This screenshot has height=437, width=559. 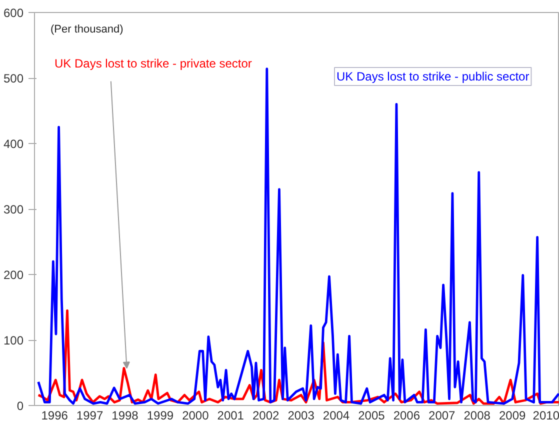 I want to click on x-tick-label: 2007, so click(x=442, y=415).